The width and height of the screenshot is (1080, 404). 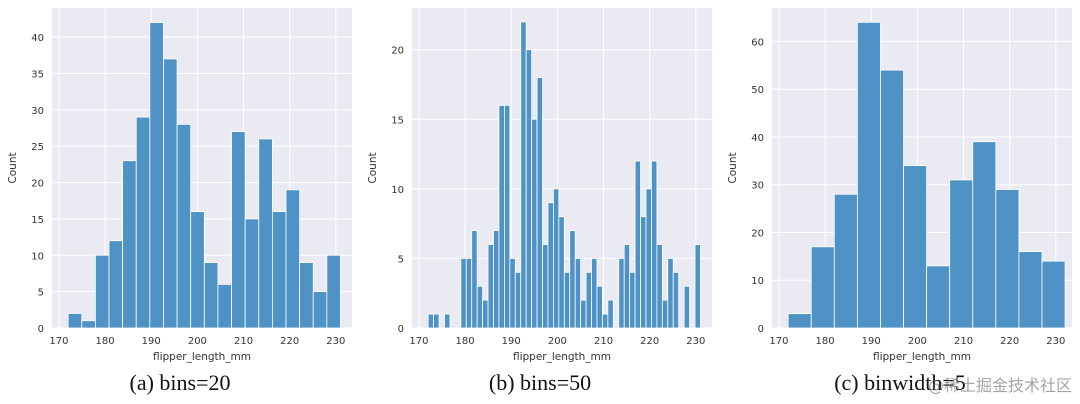 I want to click on y-tick-label: 50, so click(x=757, y=90).